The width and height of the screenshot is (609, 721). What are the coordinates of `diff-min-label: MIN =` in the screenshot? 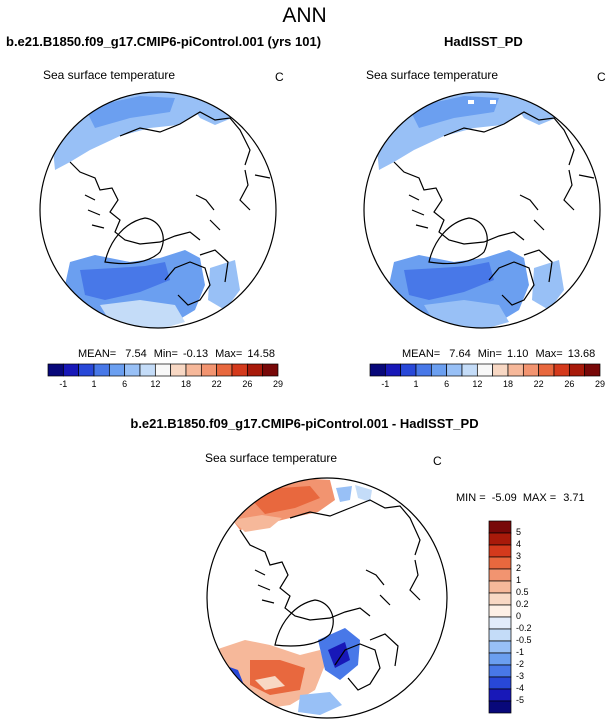 It's located at (471, 498).